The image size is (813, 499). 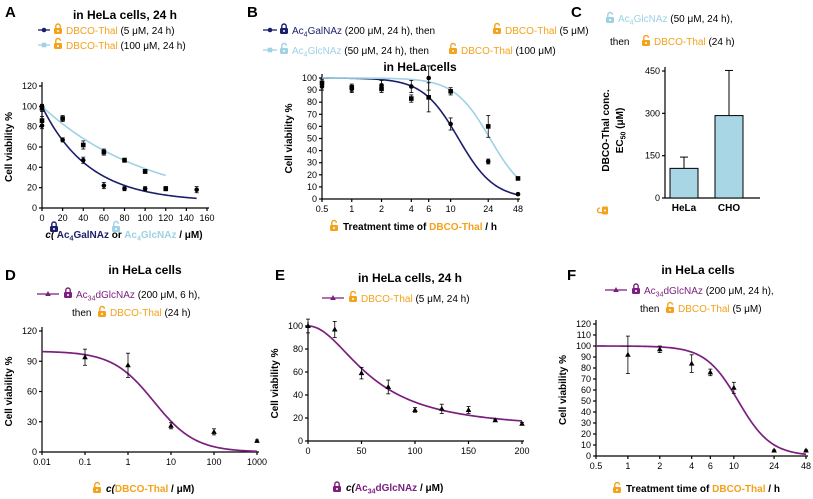 I want to click on y-label-part: (μM), so click(x=620, y=120).